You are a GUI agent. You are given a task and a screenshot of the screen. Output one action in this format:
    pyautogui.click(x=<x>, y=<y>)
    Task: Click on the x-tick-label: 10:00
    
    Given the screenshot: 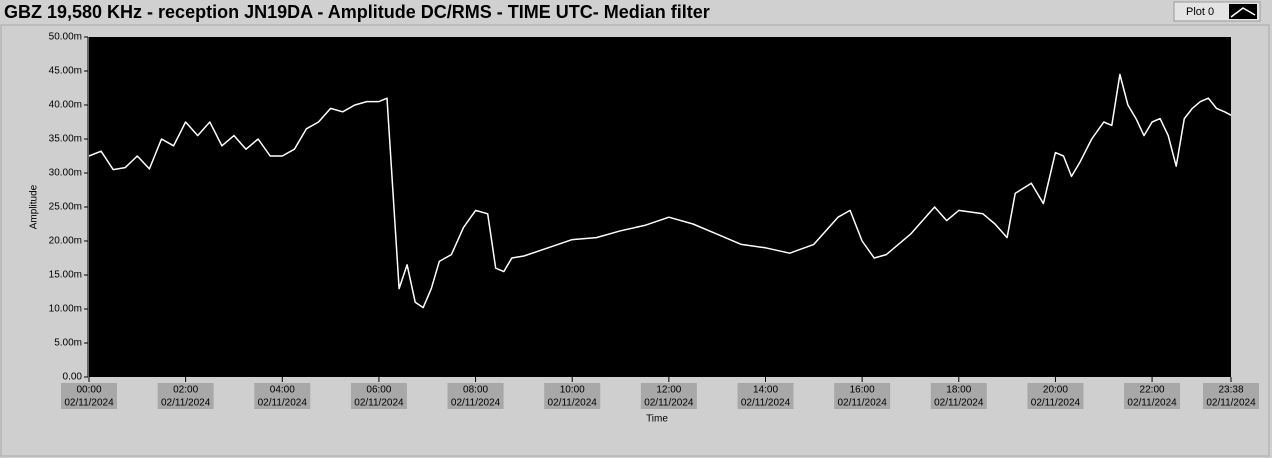 What is the action you would take?
    pyautogui.click(x=572, y=390)
    